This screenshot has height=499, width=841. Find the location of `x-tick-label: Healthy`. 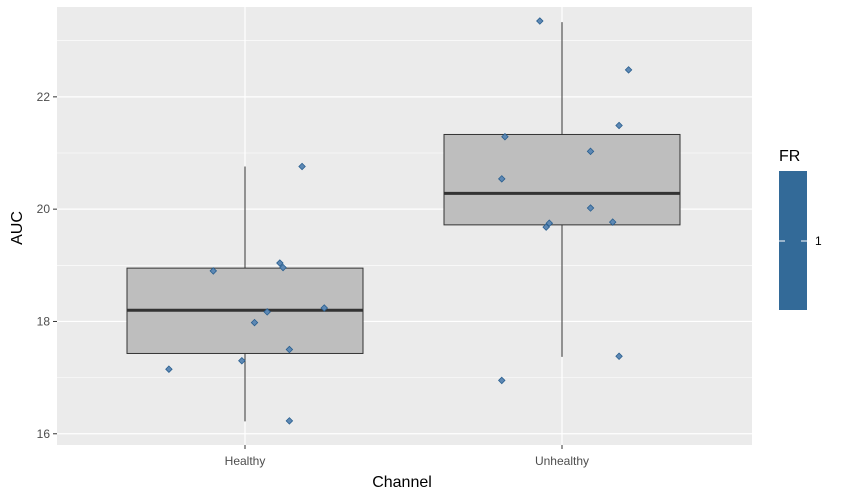

x-tick-label: Healthy is located at coordinates (245, 461).